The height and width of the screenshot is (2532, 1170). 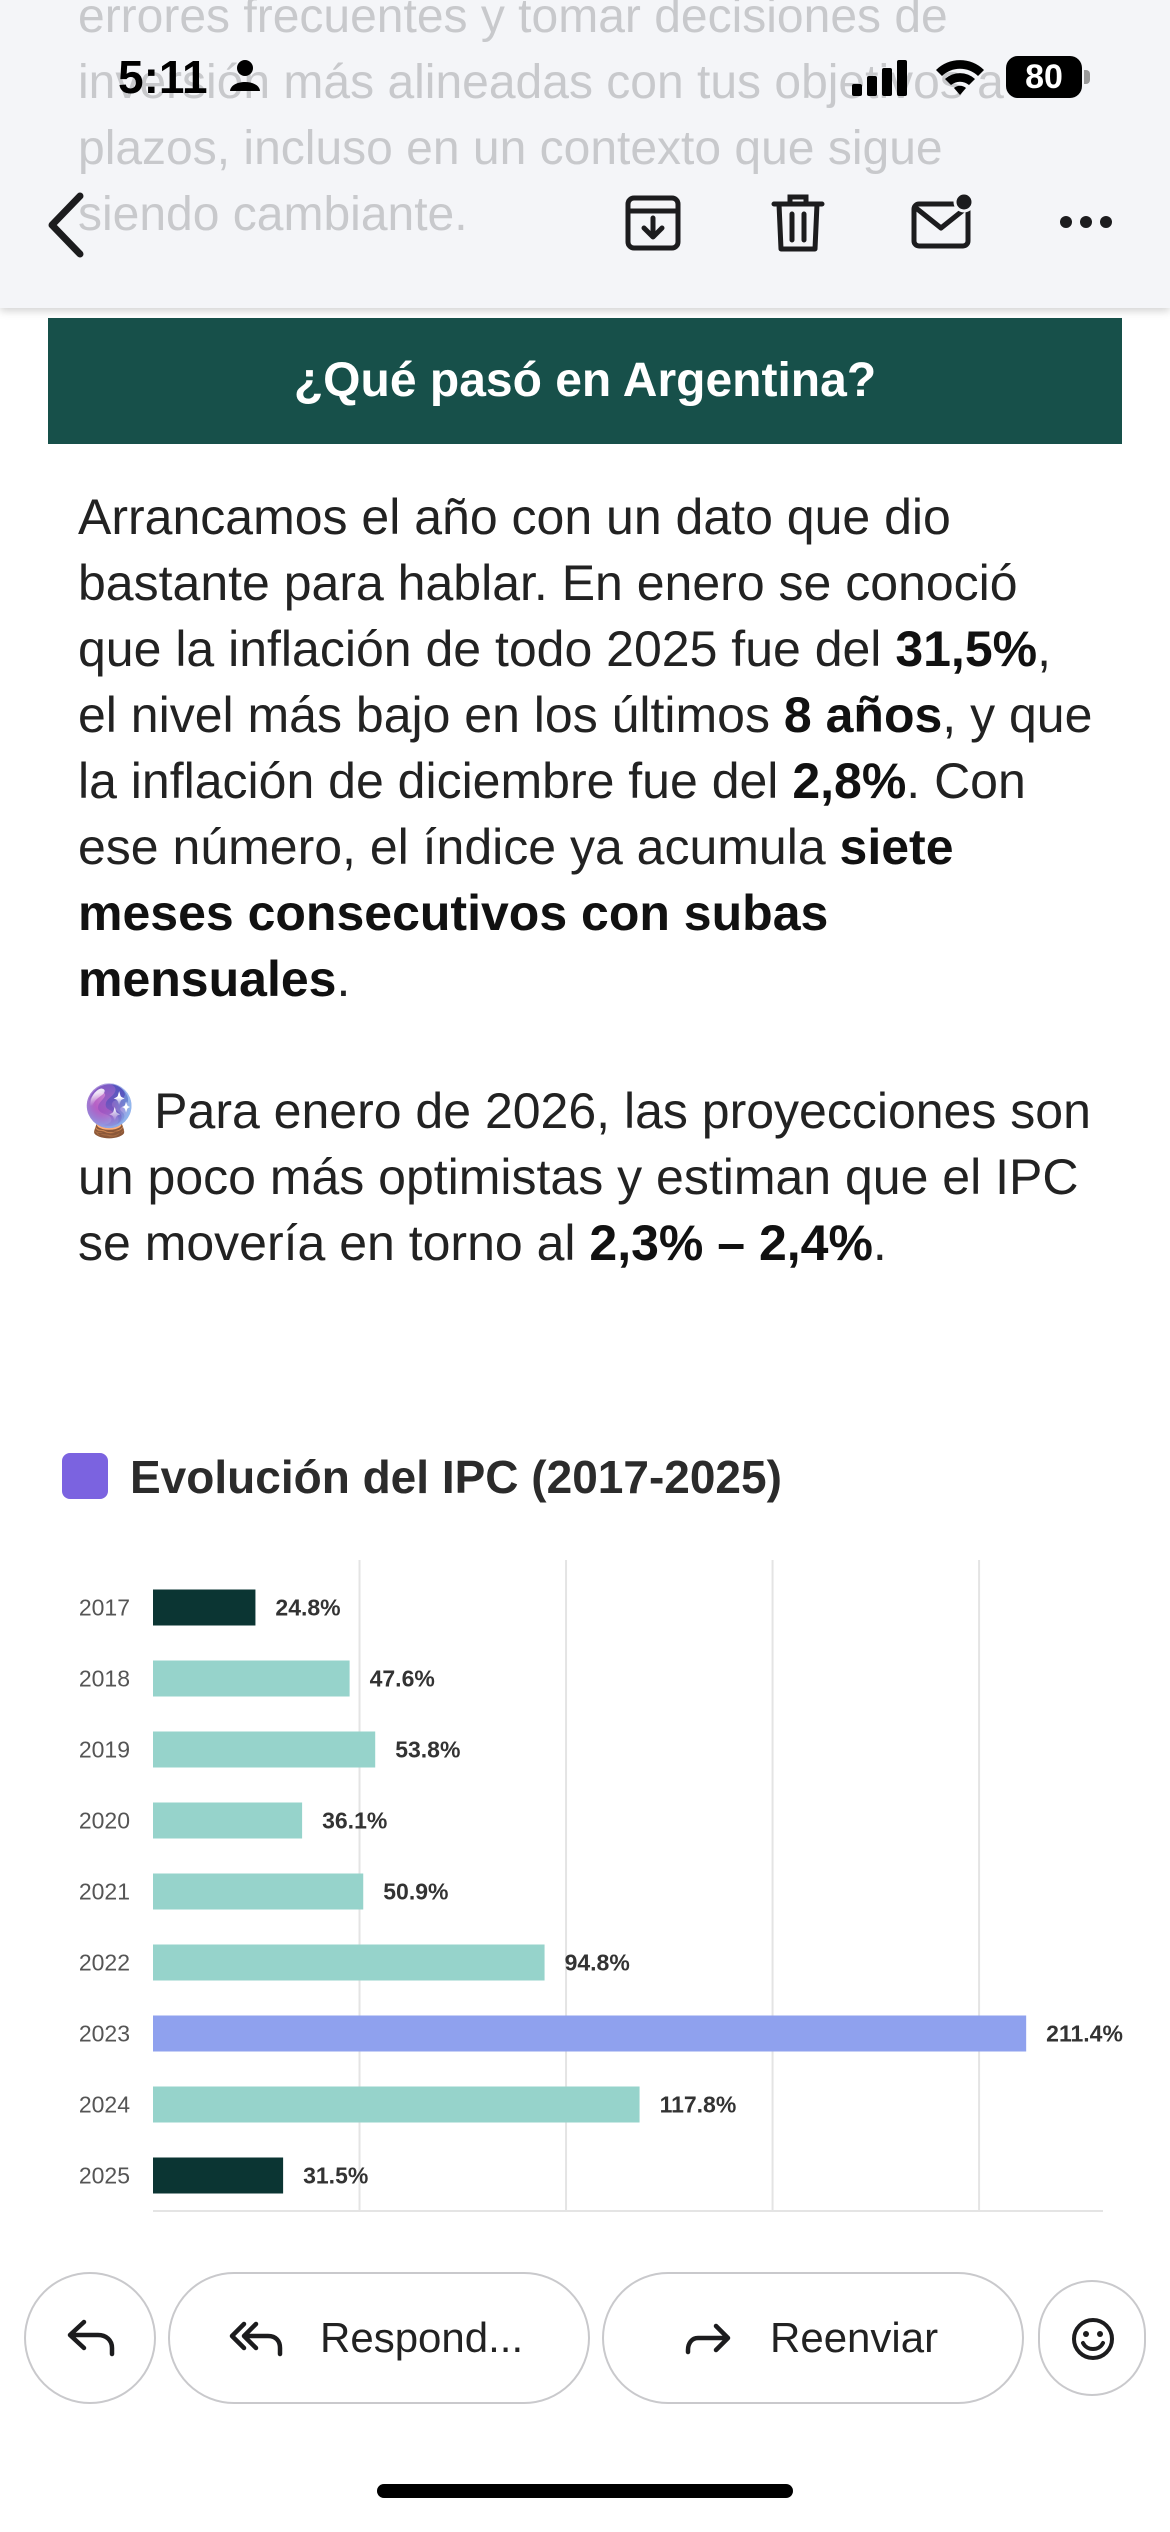 What do you see at coordinates (552, 814) in the screenshot?
I see `paragraph-text: . Con ese número, el índice ya acumula` at bounding box center [552, 814].